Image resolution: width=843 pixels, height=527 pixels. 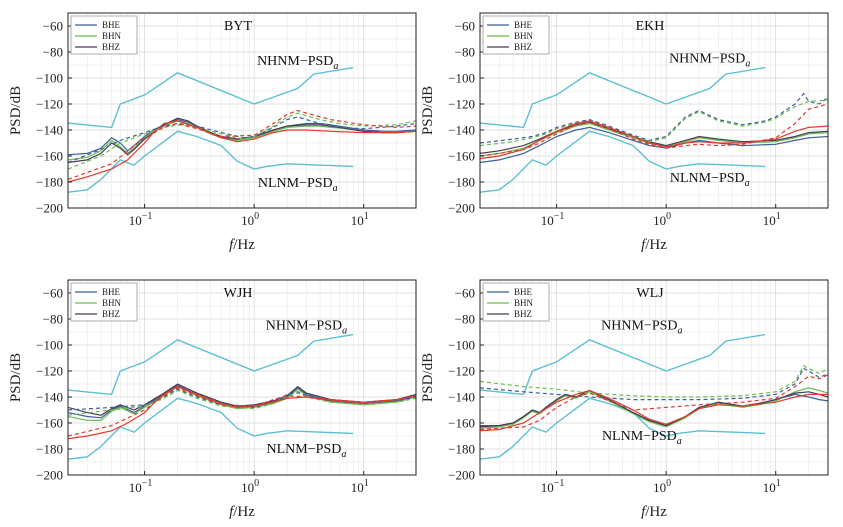 I want to click on station-title: WLJ, so click(x=650, y=293).